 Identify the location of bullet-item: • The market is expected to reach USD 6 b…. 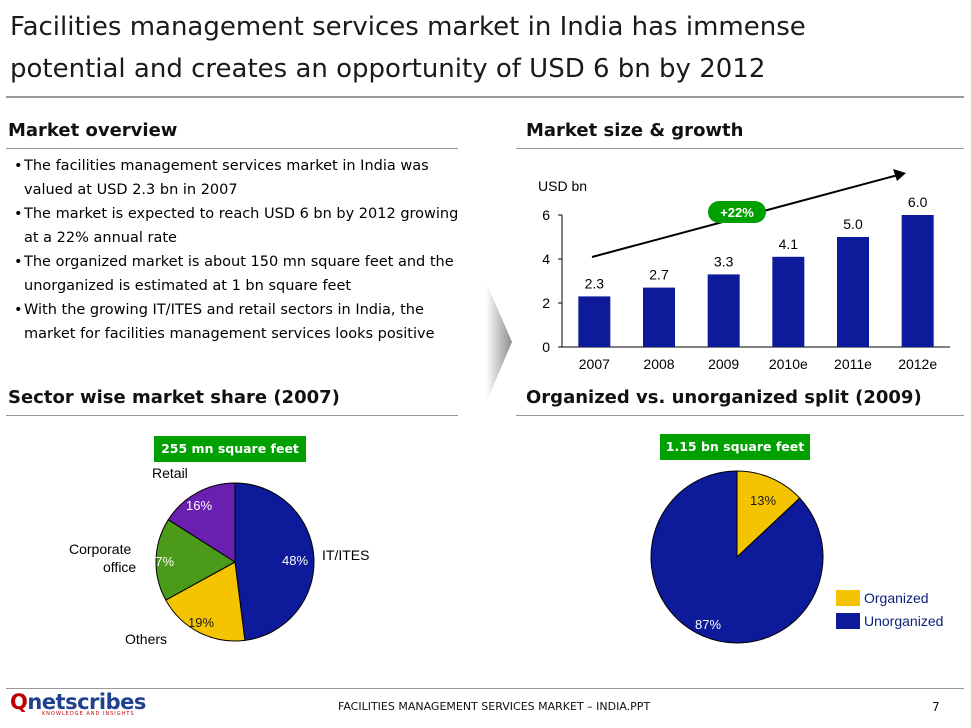
(236, 226).